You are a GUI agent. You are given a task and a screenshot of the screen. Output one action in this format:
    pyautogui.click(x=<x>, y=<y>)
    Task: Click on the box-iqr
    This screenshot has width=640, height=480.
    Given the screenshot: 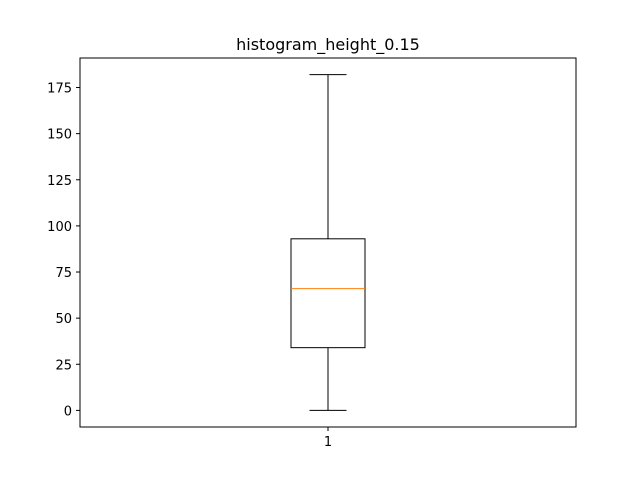 What is the action you would take?
    pyautogui.click(x=328, y=293)
    